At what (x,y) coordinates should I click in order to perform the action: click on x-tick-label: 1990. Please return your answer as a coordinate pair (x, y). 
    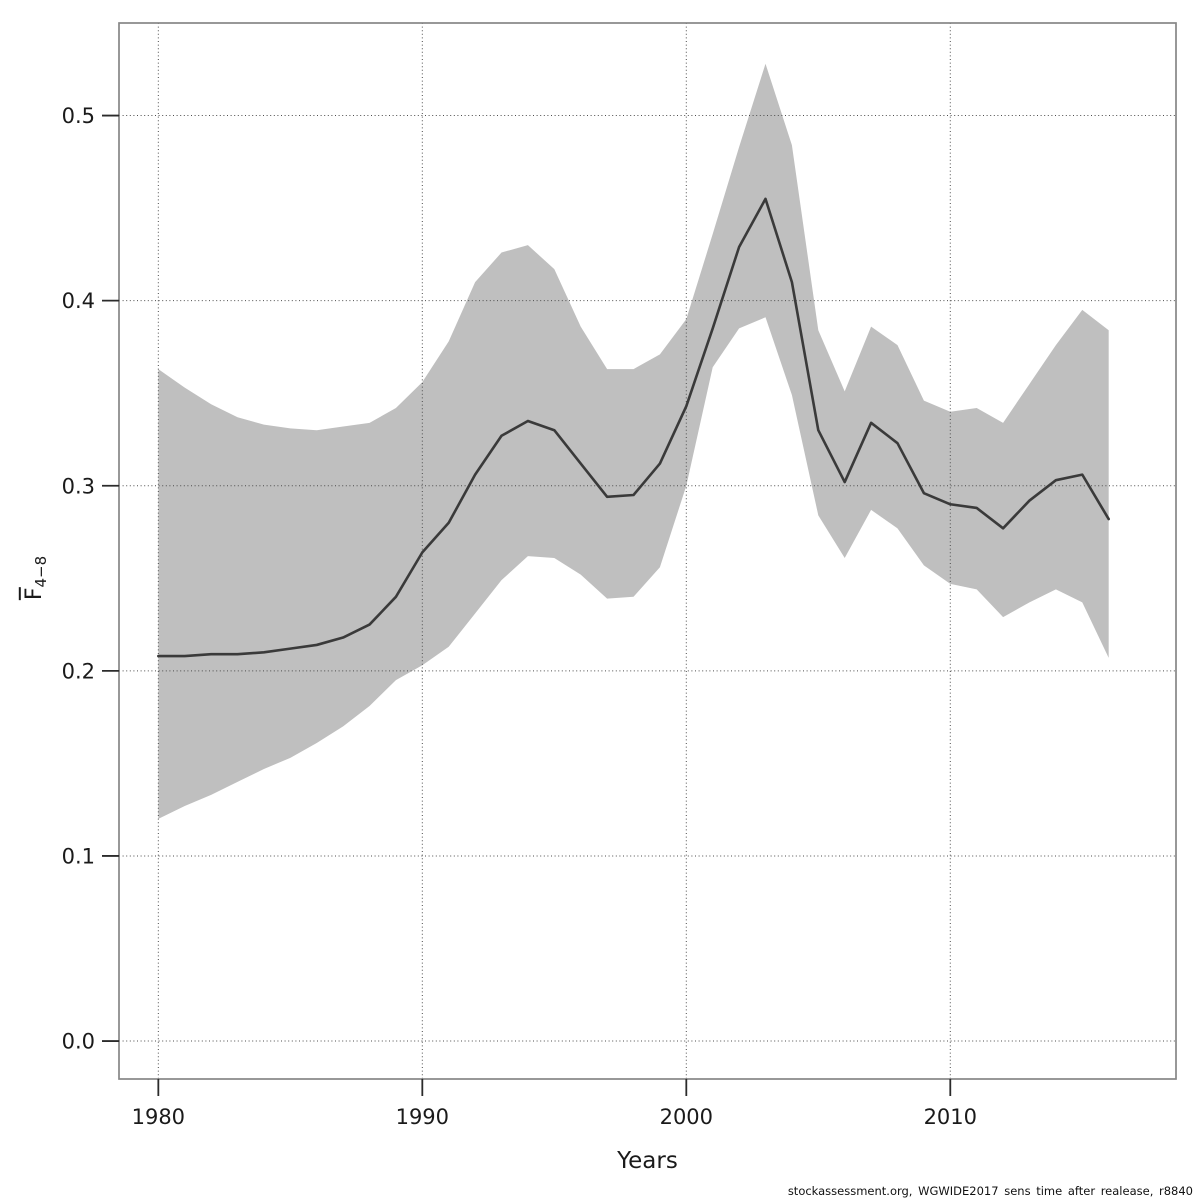
    Looking at the image, I should click on (422, 1117).